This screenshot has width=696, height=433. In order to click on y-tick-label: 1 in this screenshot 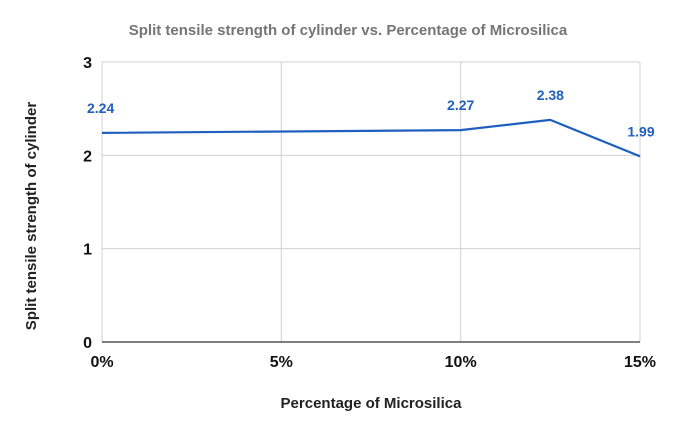, I will do `click(87, 250)`.